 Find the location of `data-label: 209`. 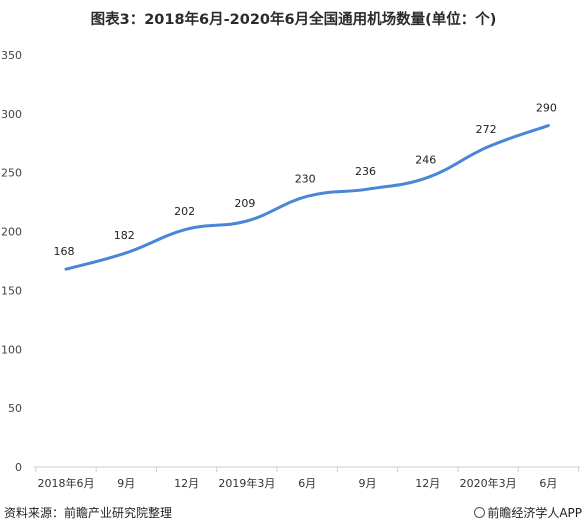

data-label: 209 is located at coordinates (244, 203).